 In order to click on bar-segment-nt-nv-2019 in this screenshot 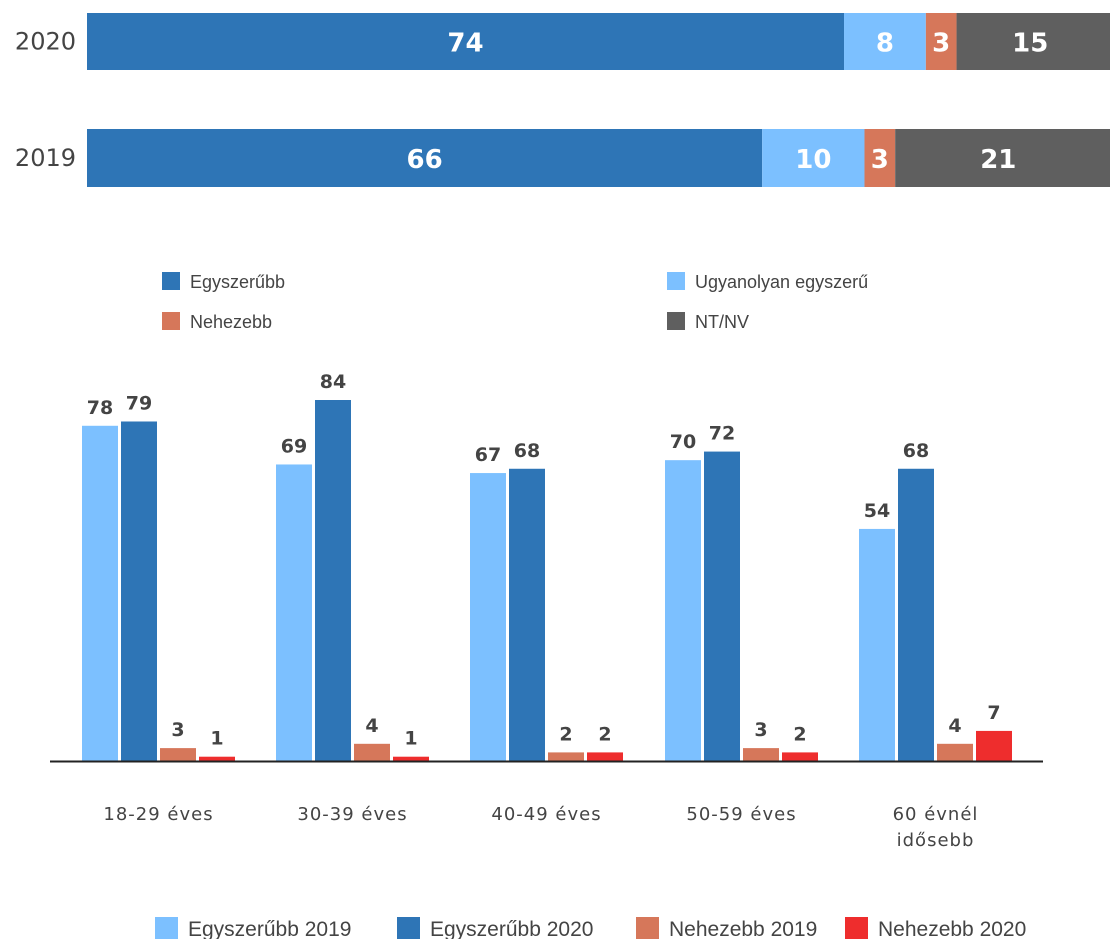, I will do `click(1002, 158)`.